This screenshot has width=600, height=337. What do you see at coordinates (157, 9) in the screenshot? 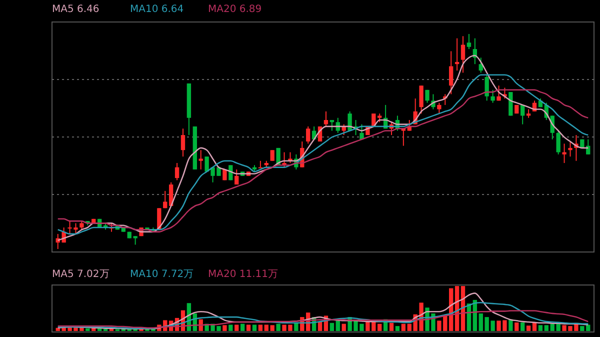
I see `text: MA10 6.64` at bounding box center [157, 9].